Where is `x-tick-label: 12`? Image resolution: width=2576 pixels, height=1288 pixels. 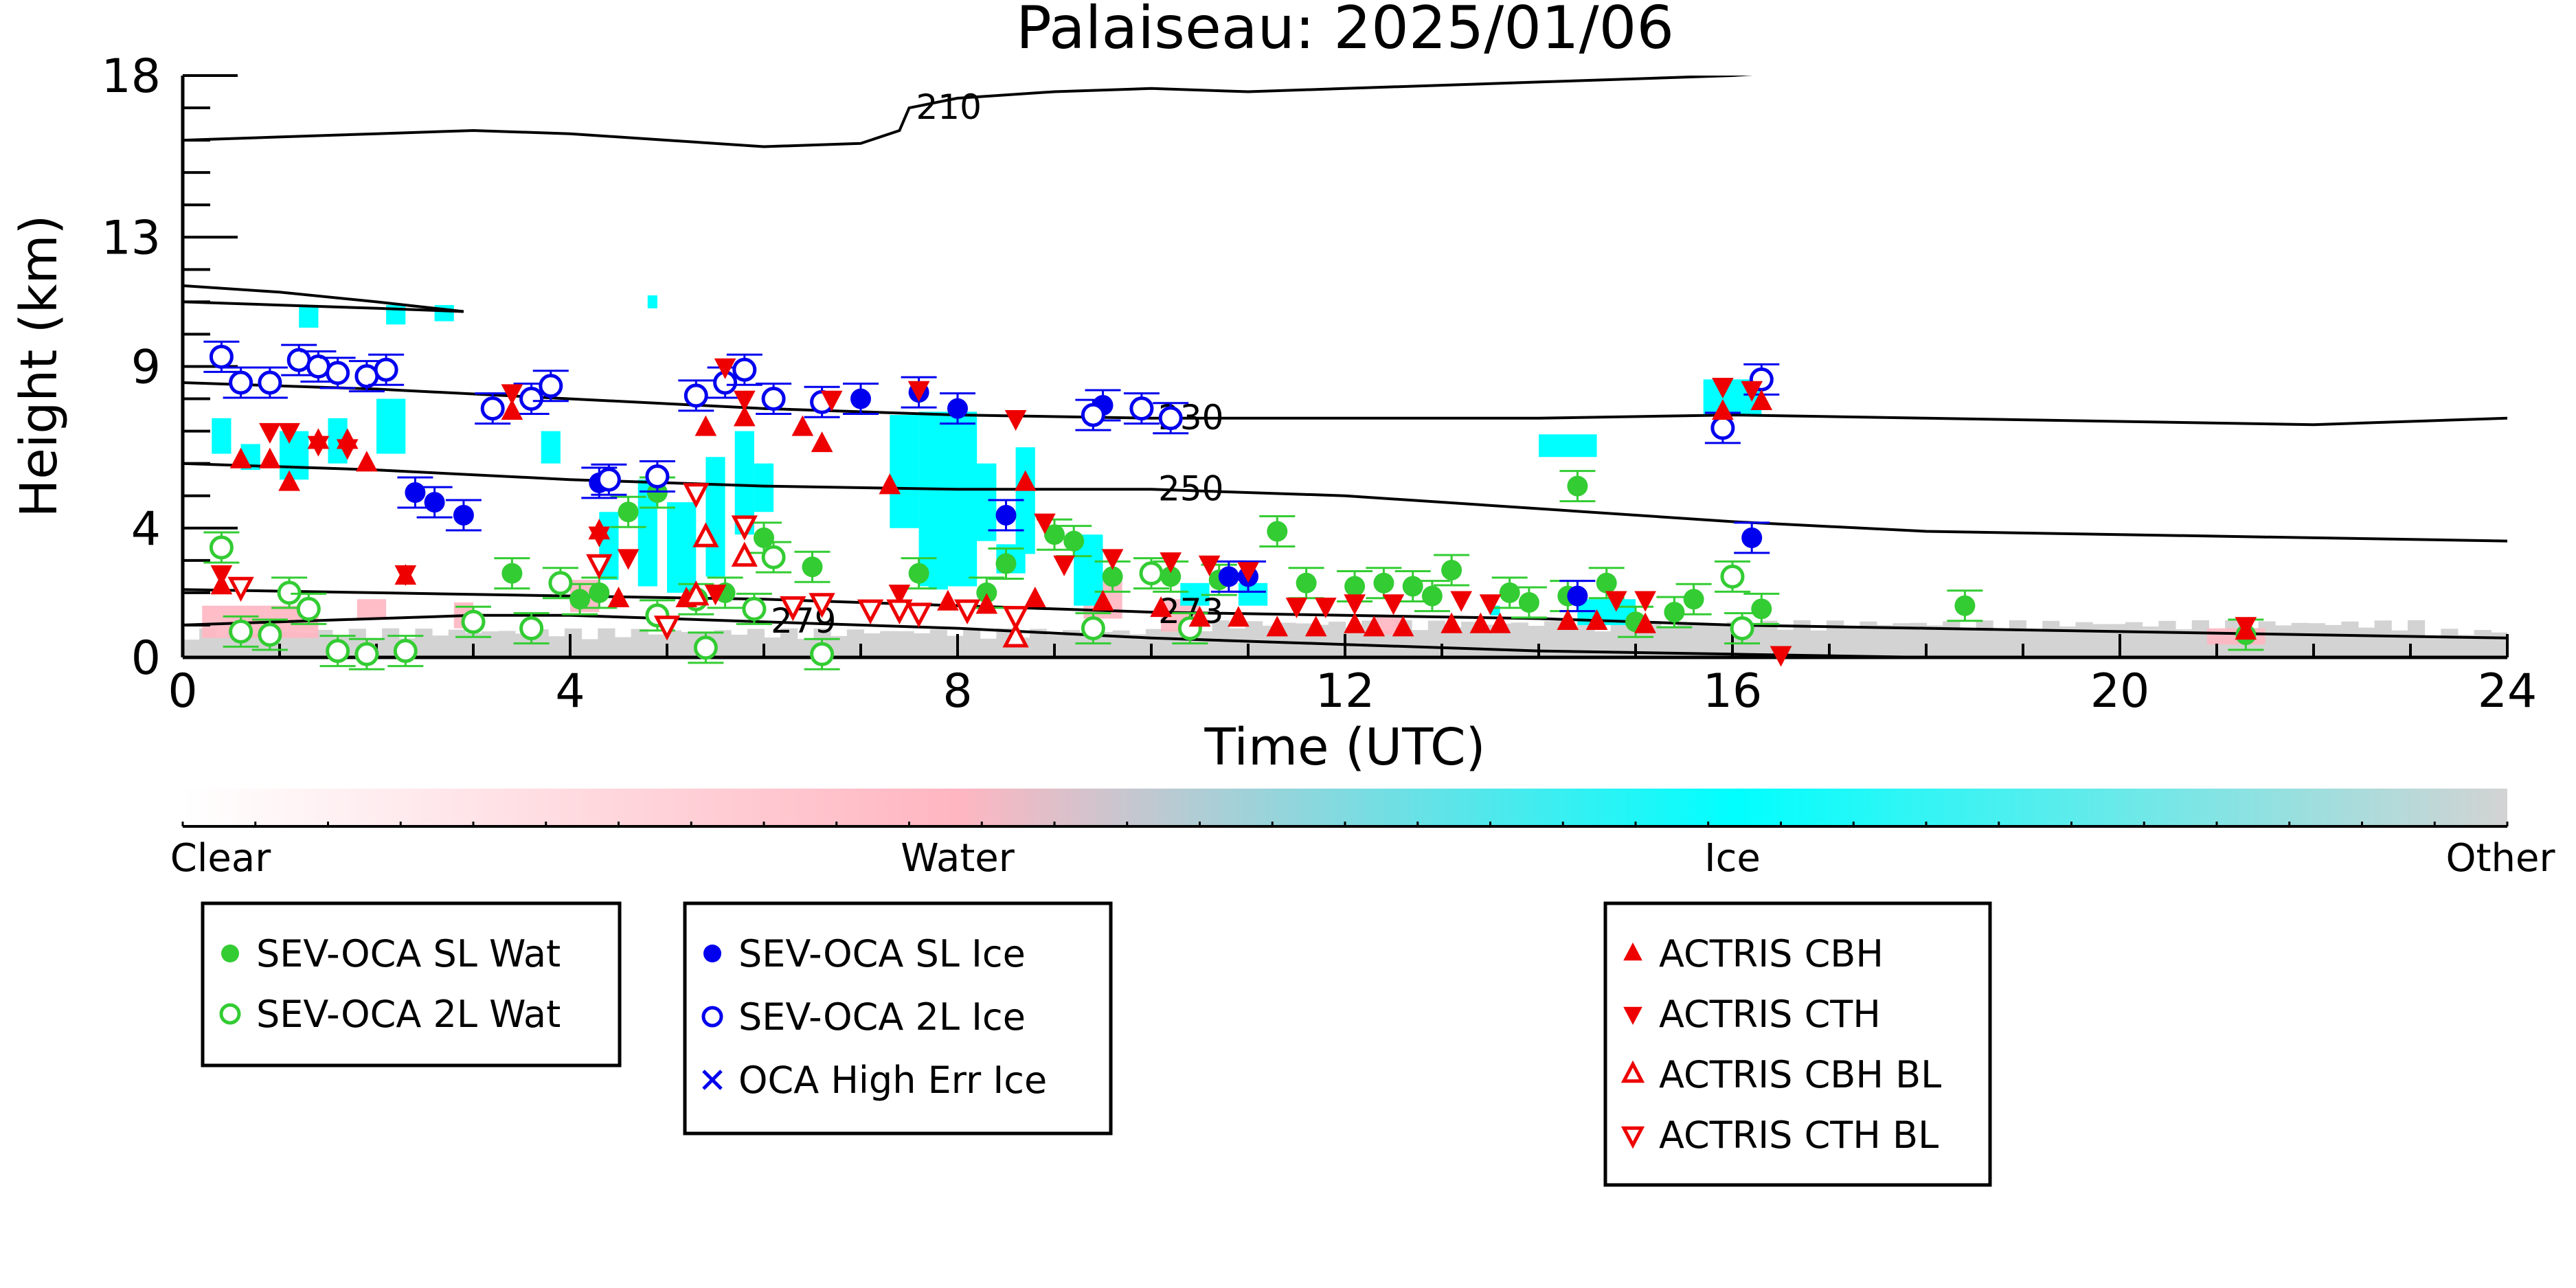 x-tick-label: 12 is located at coordinates (1345, 691).